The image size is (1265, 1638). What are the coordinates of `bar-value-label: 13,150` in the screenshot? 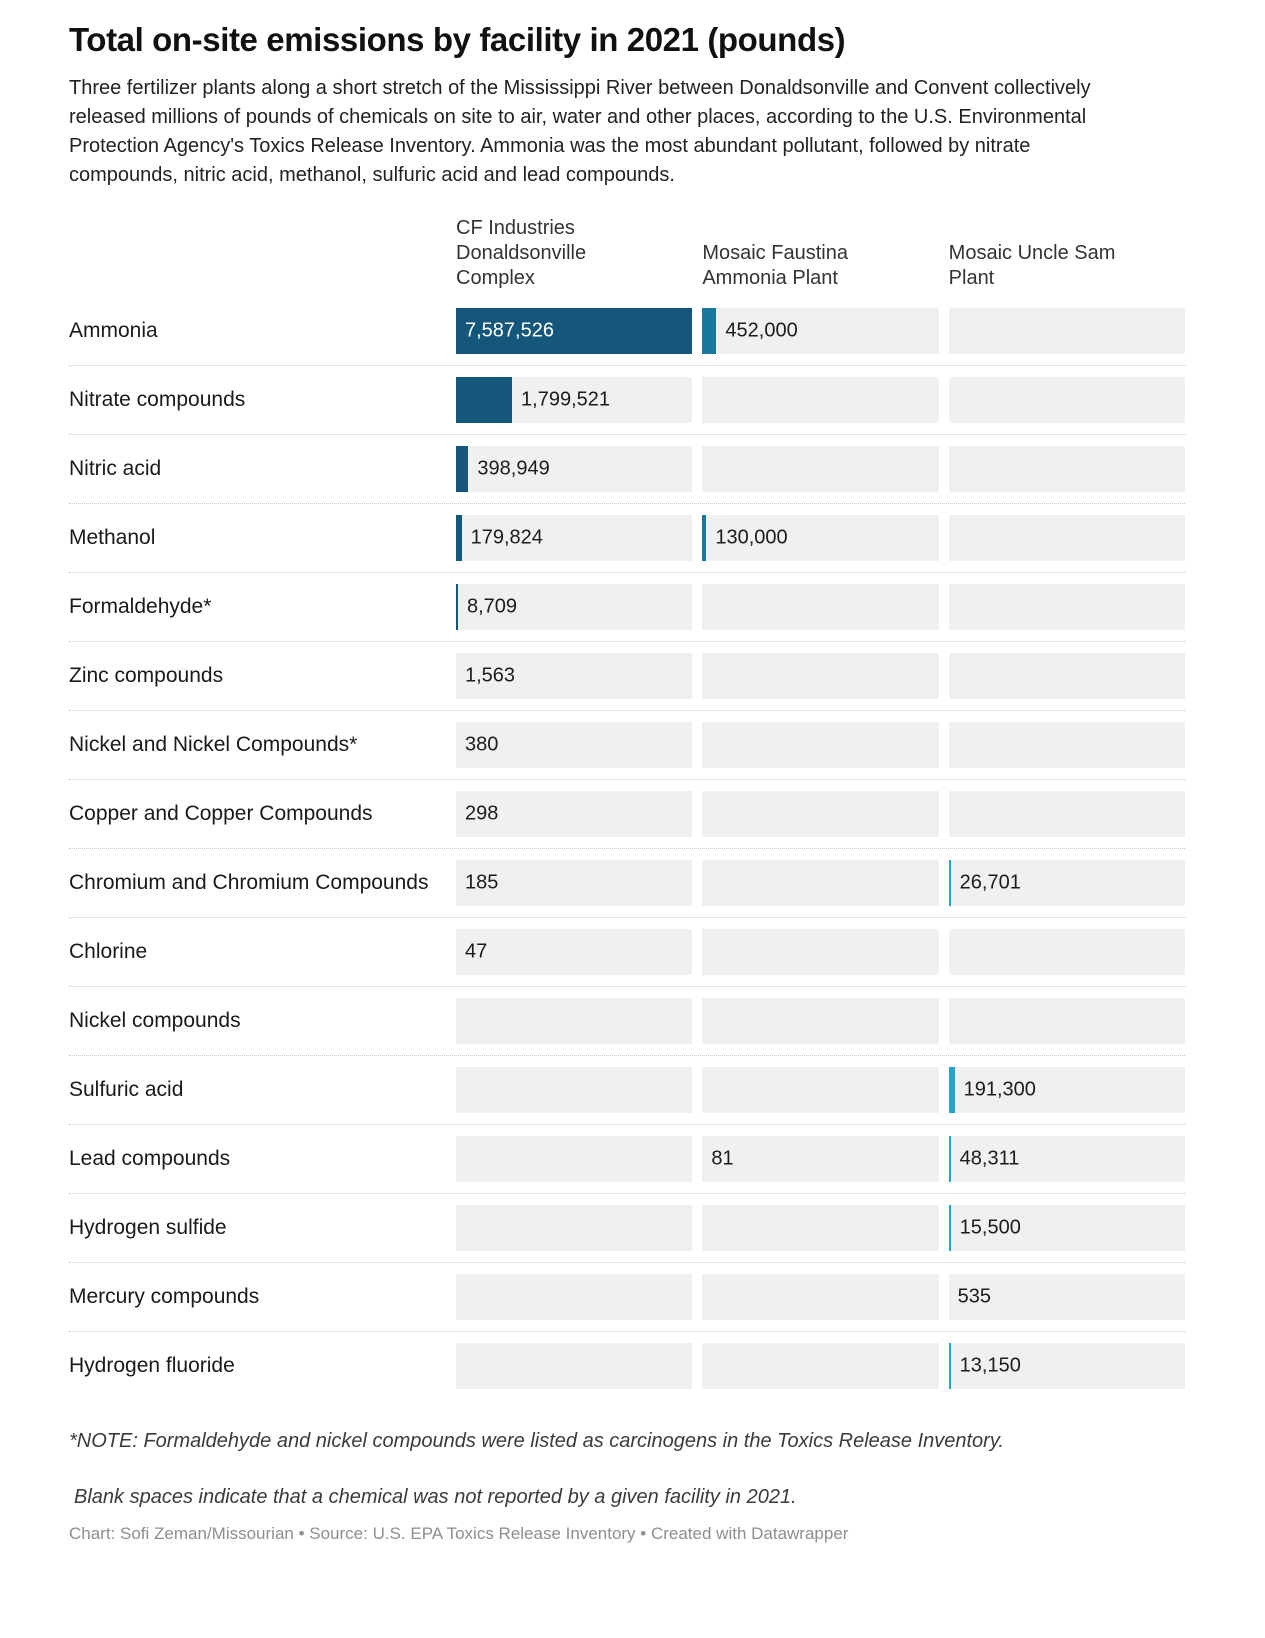 It's located at (990, 1365).